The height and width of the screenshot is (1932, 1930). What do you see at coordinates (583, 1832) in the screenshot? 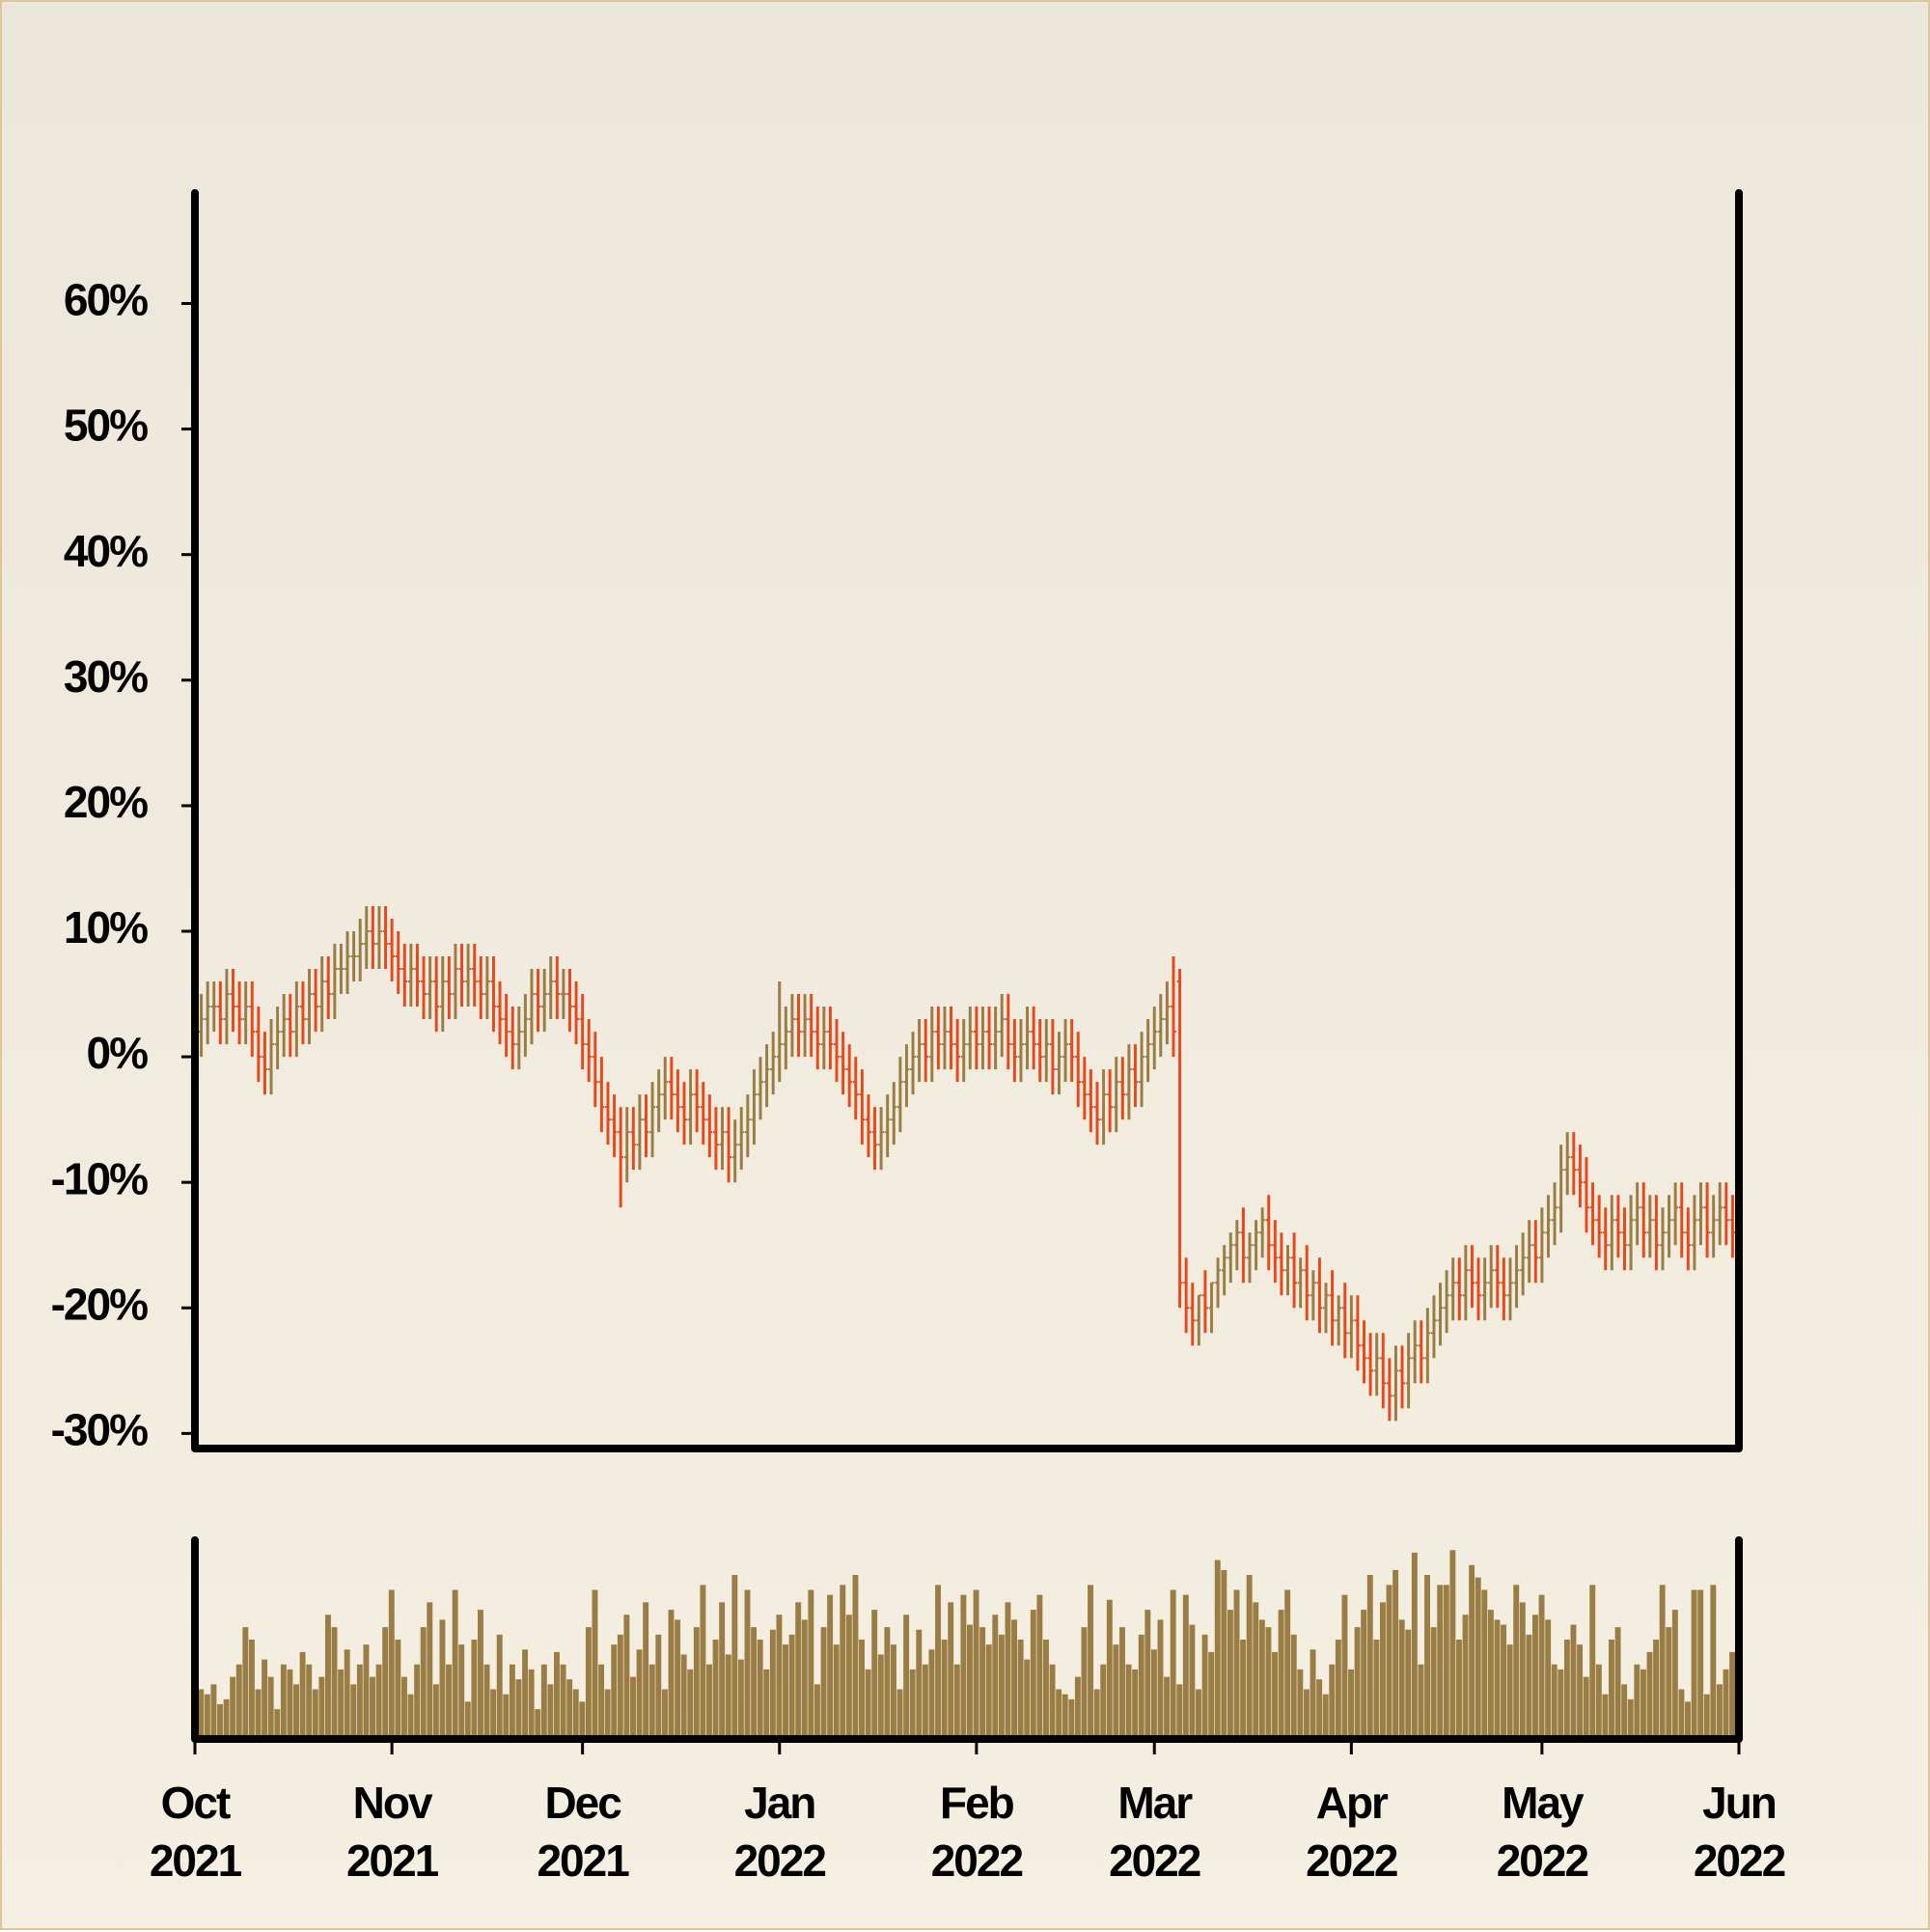
I see `x-tick-label: Dec 2021` at bounding box center [583, 1832].